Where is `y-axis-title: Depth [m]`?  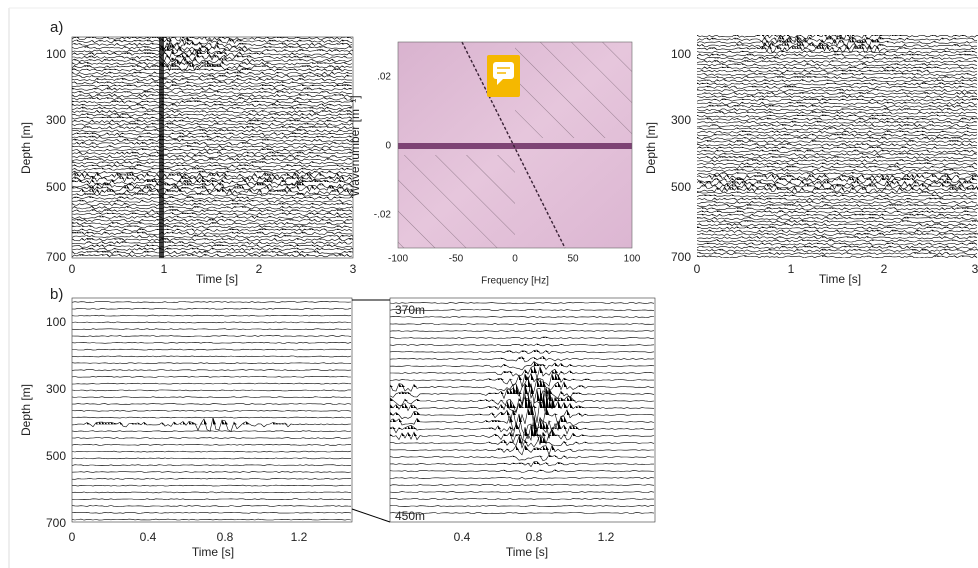 y-axis-title: Depth [m] is located at coordinates (26, 410).